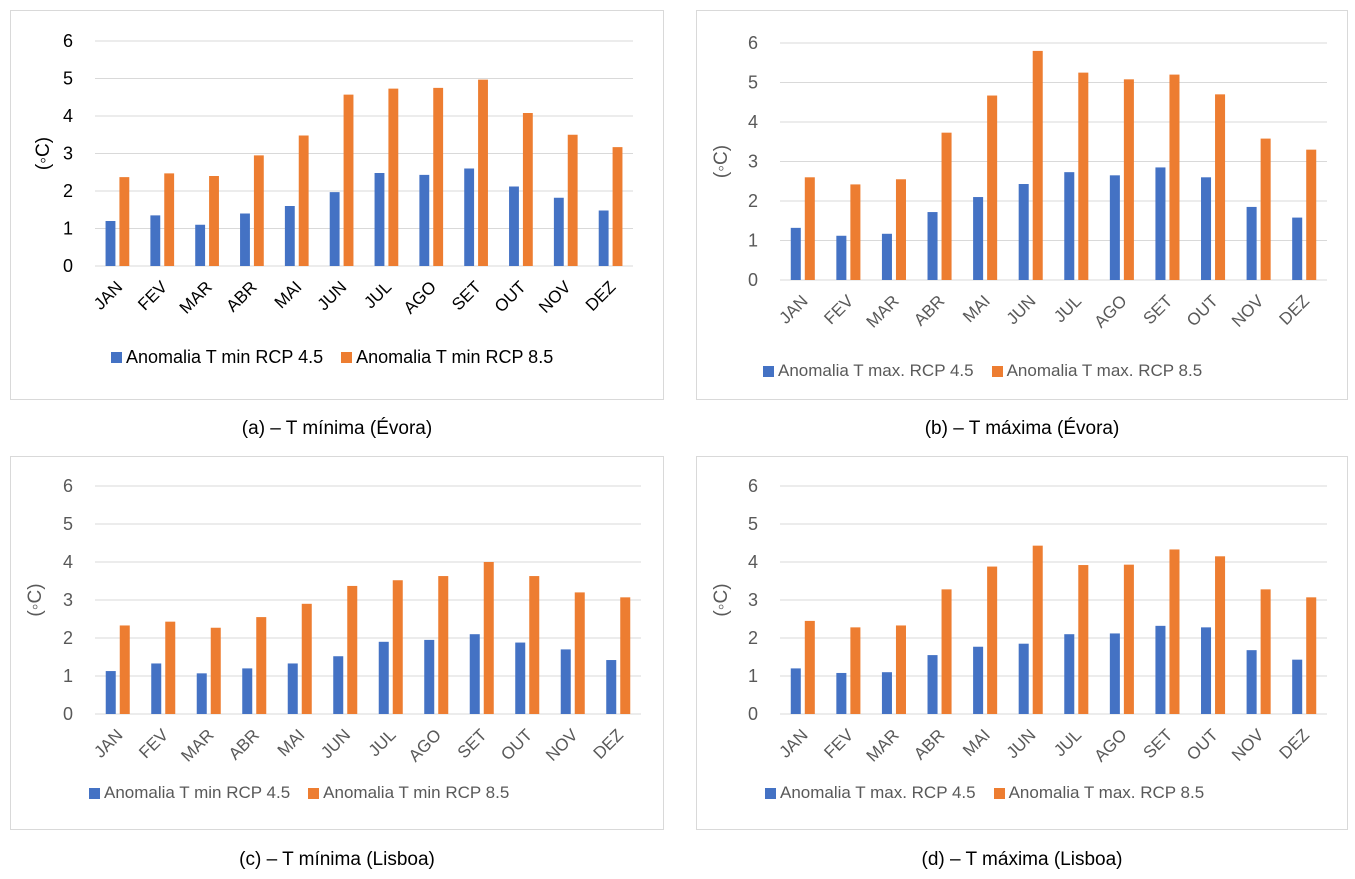 The height and width of the screenshot is (879, 1355). What do you see at coordinates (337, 428) in the screenshot?
I see `caption-a: (a) – T mínima (Évora)` at bounding box center [337, 428].